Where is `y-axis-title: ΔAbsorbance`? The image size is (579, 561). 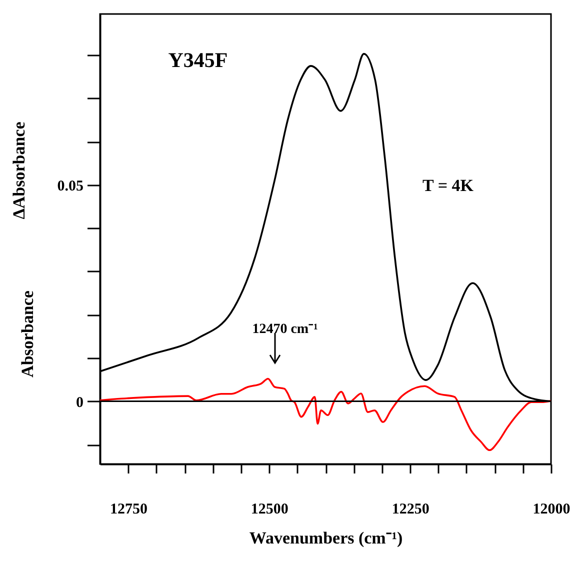
y-axis-title: ΔAbsorbance is located at coordinates (19, 170).